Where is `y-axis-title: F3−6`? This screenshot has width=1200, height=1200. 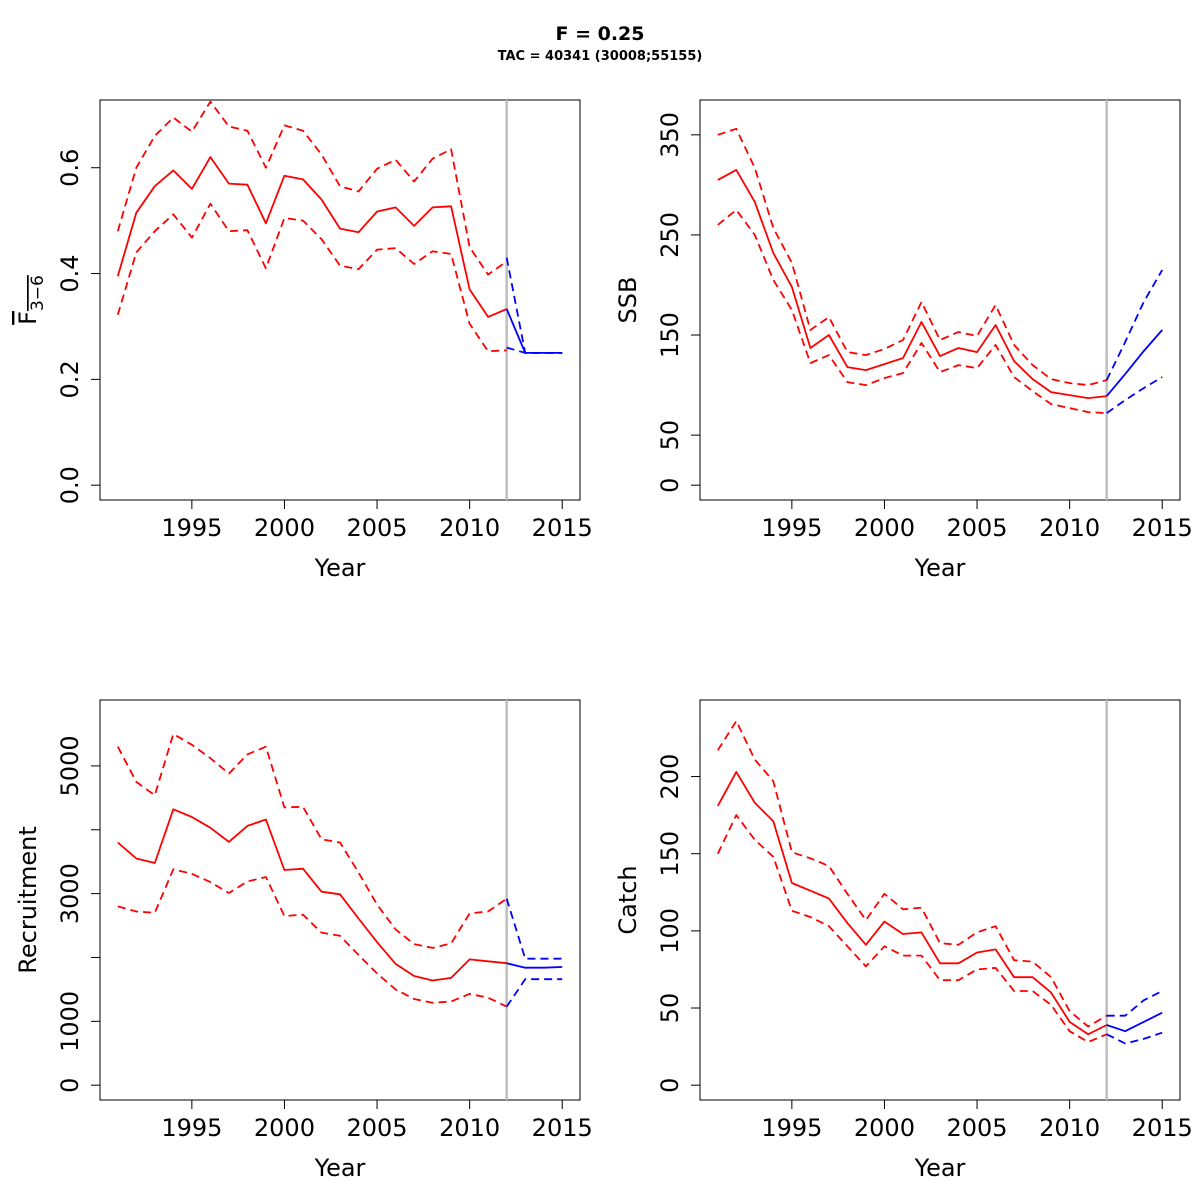
y-axis-title: F3−6 is located at coordinates (31, 300).